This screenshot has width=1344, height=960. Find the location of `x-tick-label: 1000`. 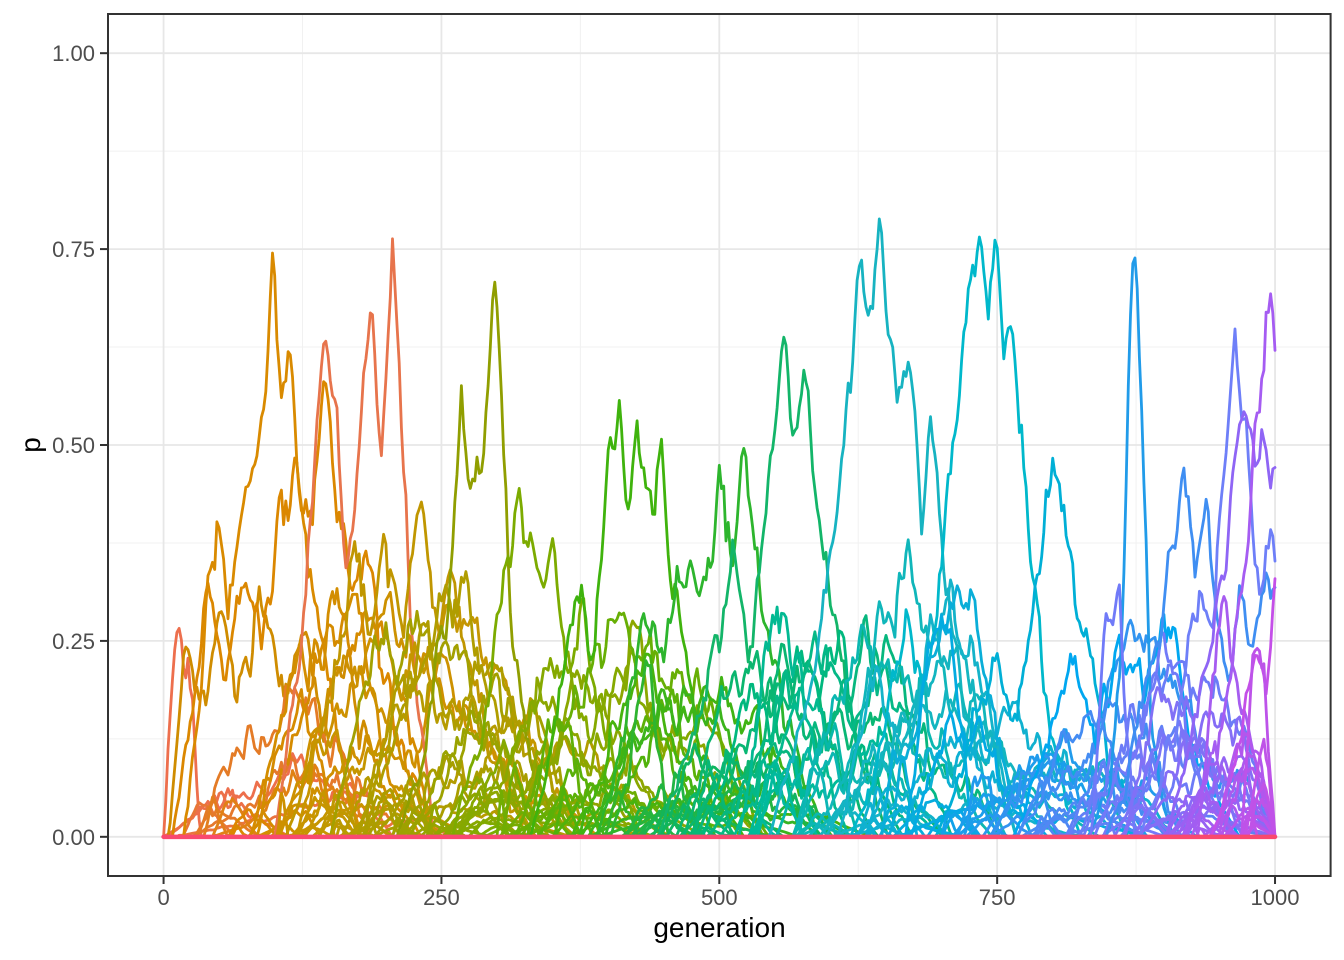

x-tick-label: 1000 is located at coordinates (1275, 897).